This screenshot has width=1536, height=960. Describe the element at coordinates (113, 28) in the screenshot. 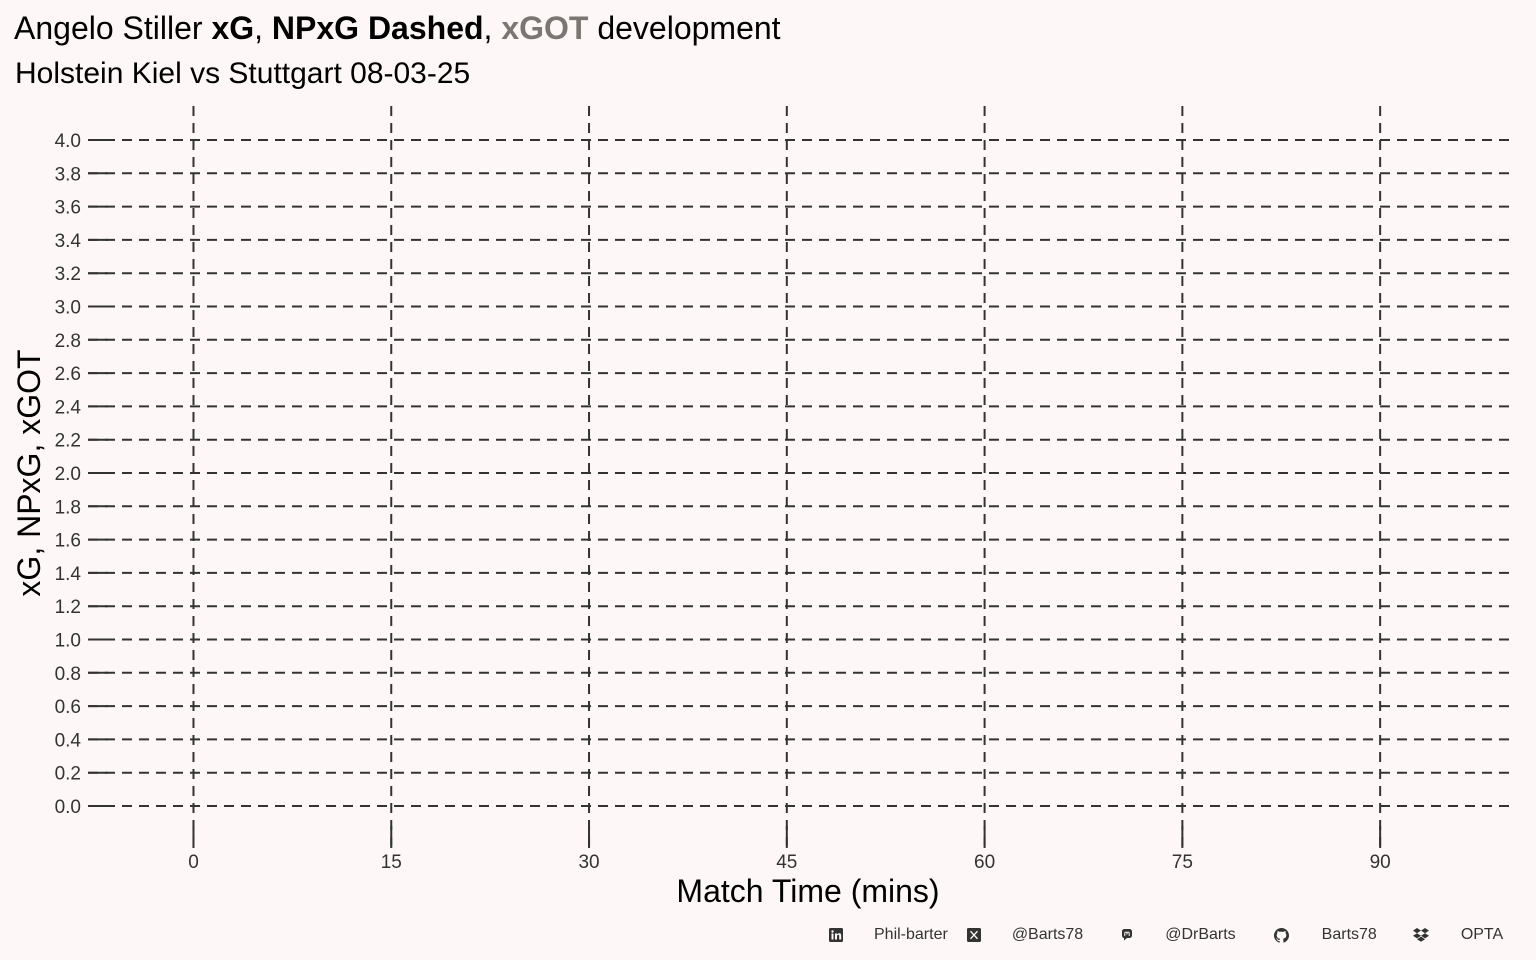

I see `title-prefix: Angelo Stiller` at that location.